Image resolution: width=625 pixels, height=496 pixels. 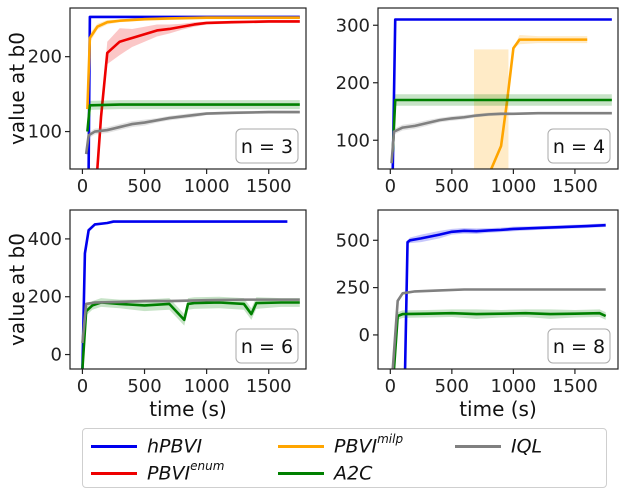 I want to click on legend-label: A2C, so click(x=353, y=473).